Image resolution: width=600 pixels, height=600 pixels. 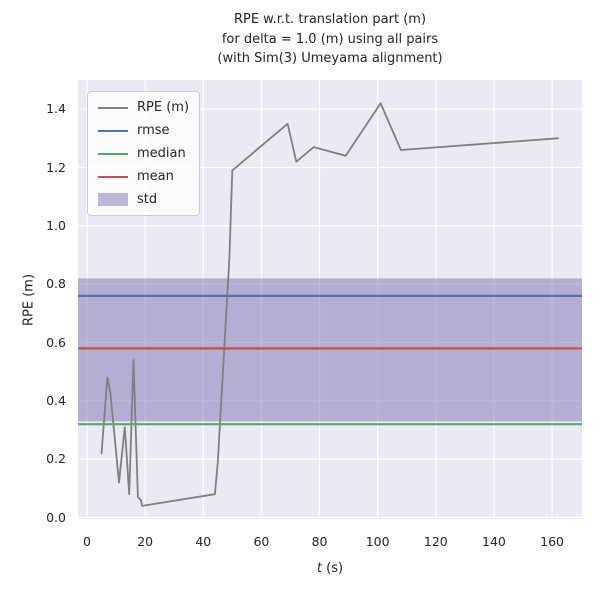 What do you see at coordinates (435, 541) in the screenshot?
I see `x-tick-label: 120` at bounding box center [435, 541].